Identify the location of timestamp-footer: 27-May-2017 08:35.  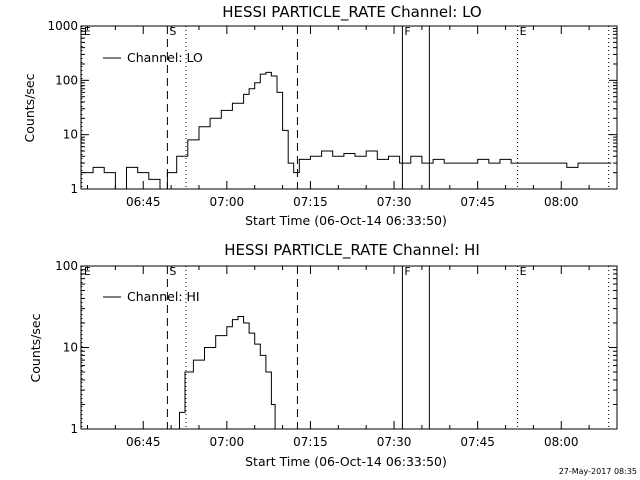
(598, 471).